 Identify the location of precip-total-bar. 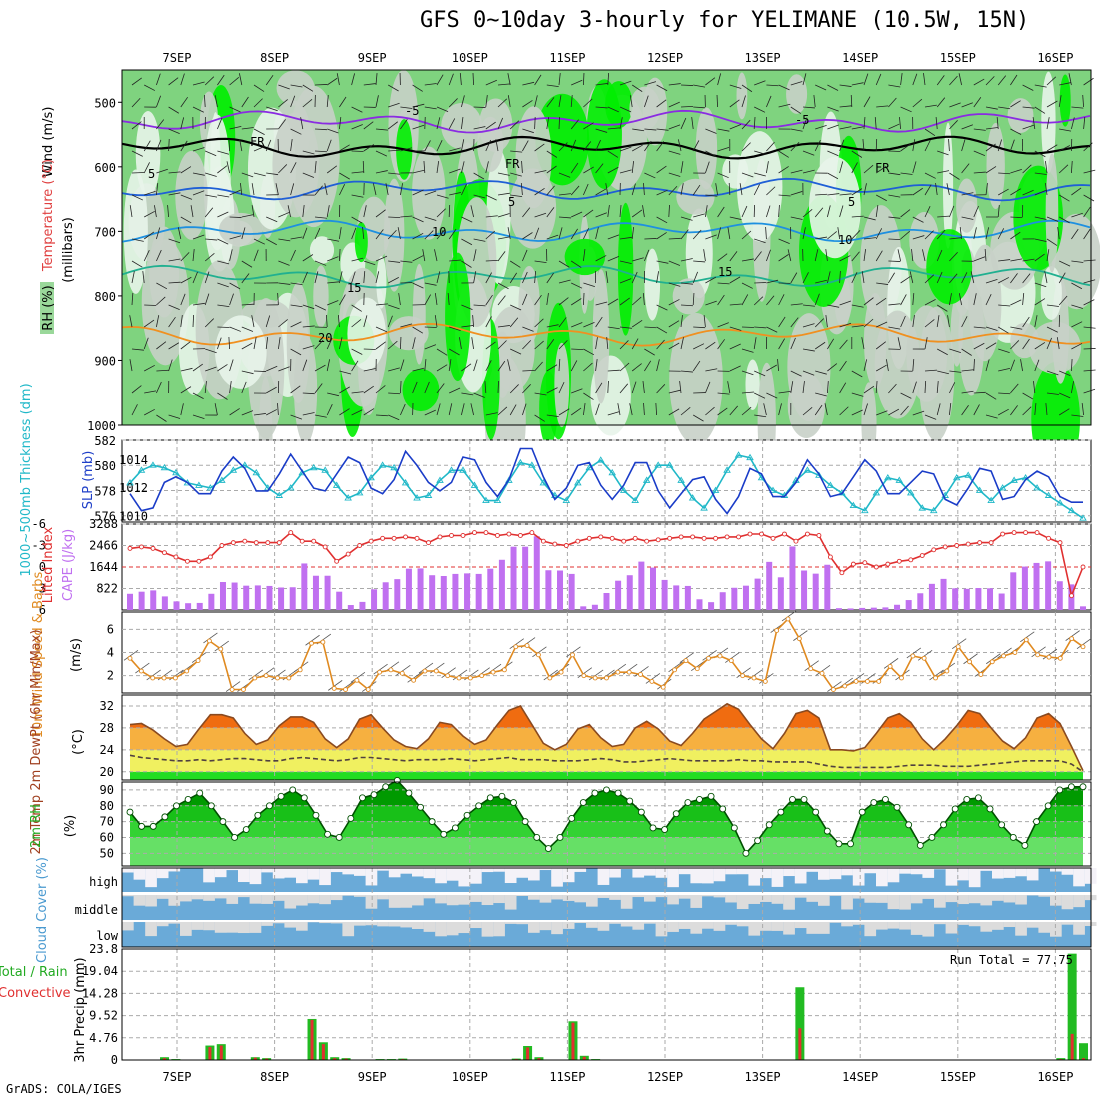
(1072, 1006).